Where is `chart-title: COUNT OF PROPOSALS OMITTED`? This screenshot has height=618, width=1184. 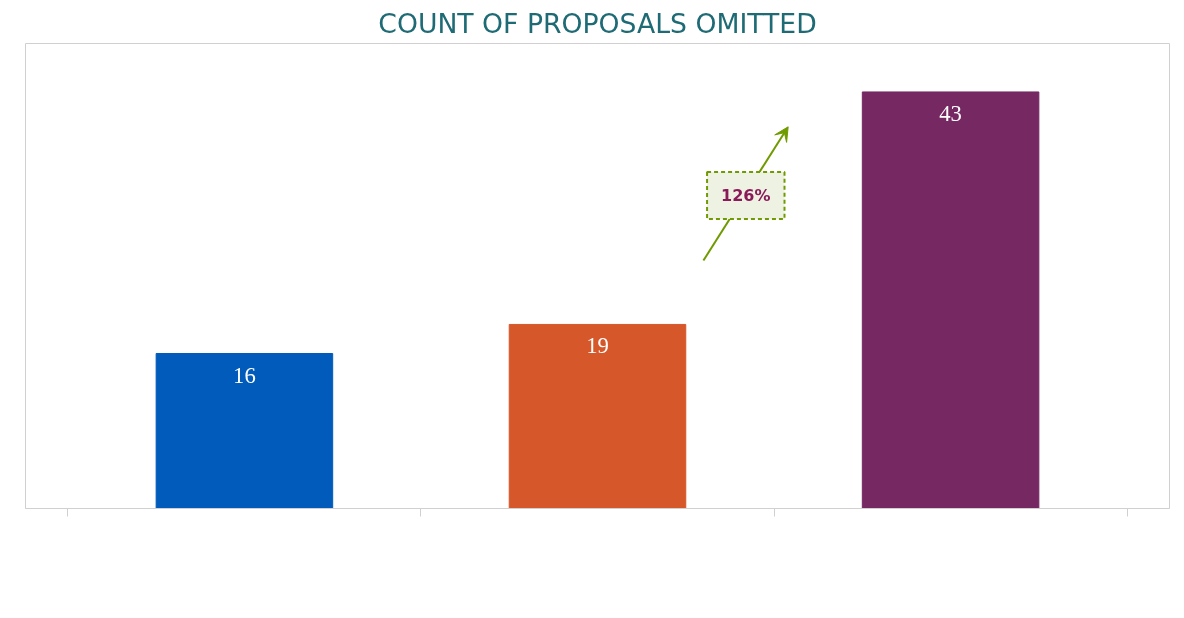
chart-title: COUNT OF PROPOSALS OMITTED is located at coordinates (597, 23).